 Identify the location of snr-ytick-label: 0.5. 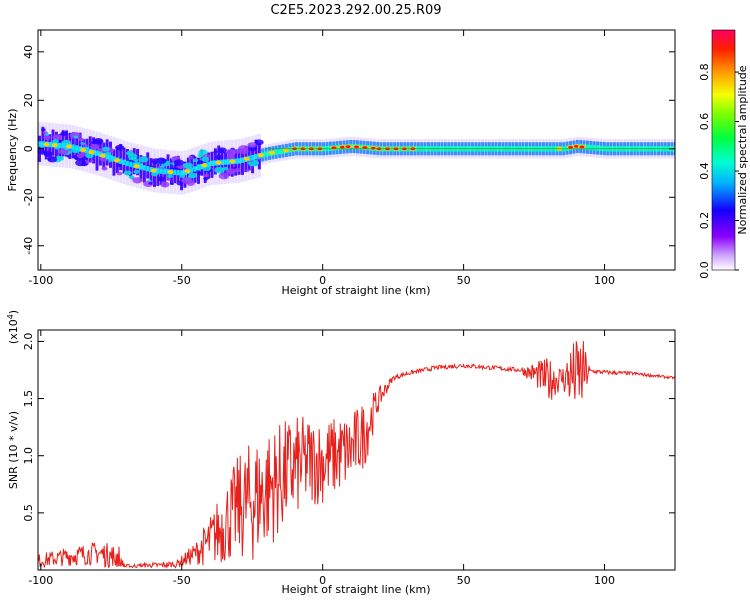
(28, 513).